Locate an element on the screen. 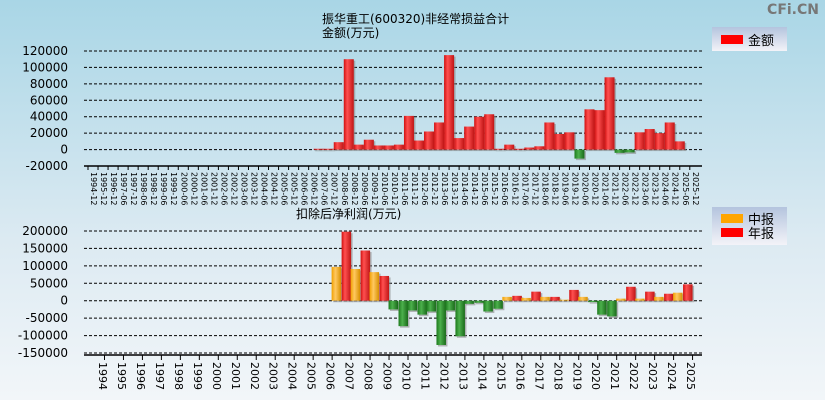 The height and width of the screenshot is (400, 825). x-tick-label: 2005 is located at coordinates (311, 376).